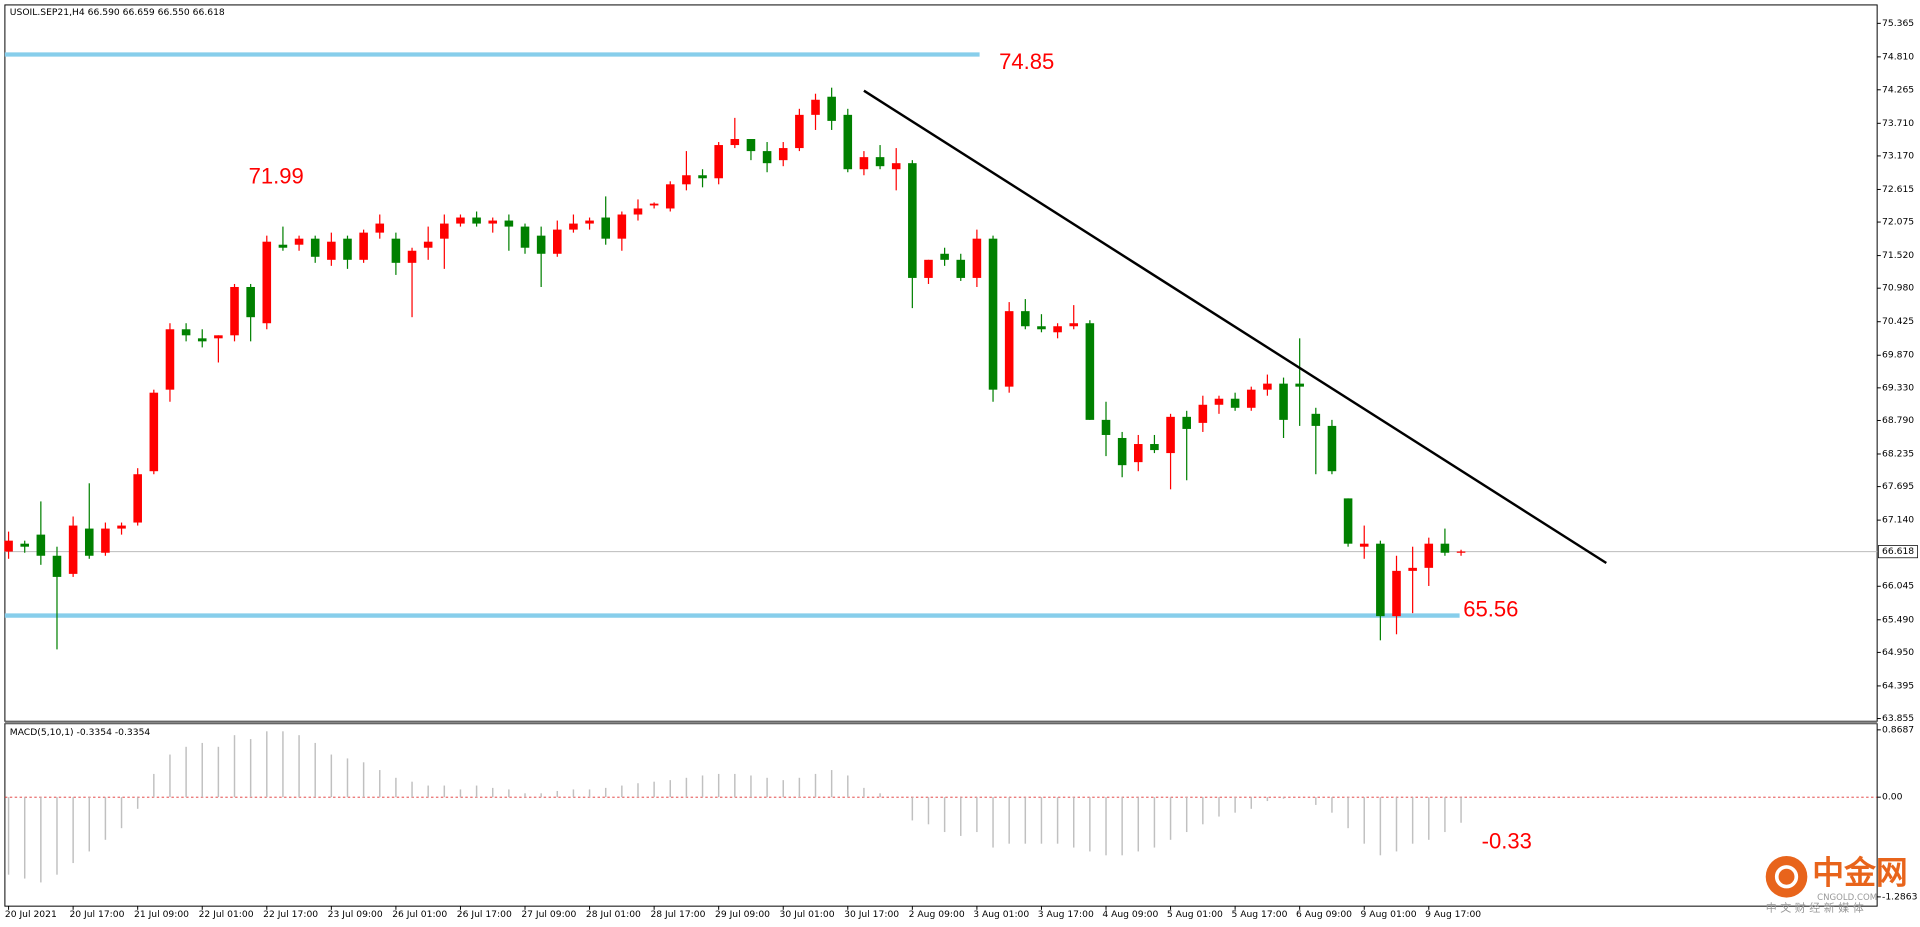 The height and width of the screenshot is (927, 1920). What do you see at coordinates (31, 914) in the screenshot?
I see `x-tick-label: 20 Jul 2021` at bounding box center [31, 914].